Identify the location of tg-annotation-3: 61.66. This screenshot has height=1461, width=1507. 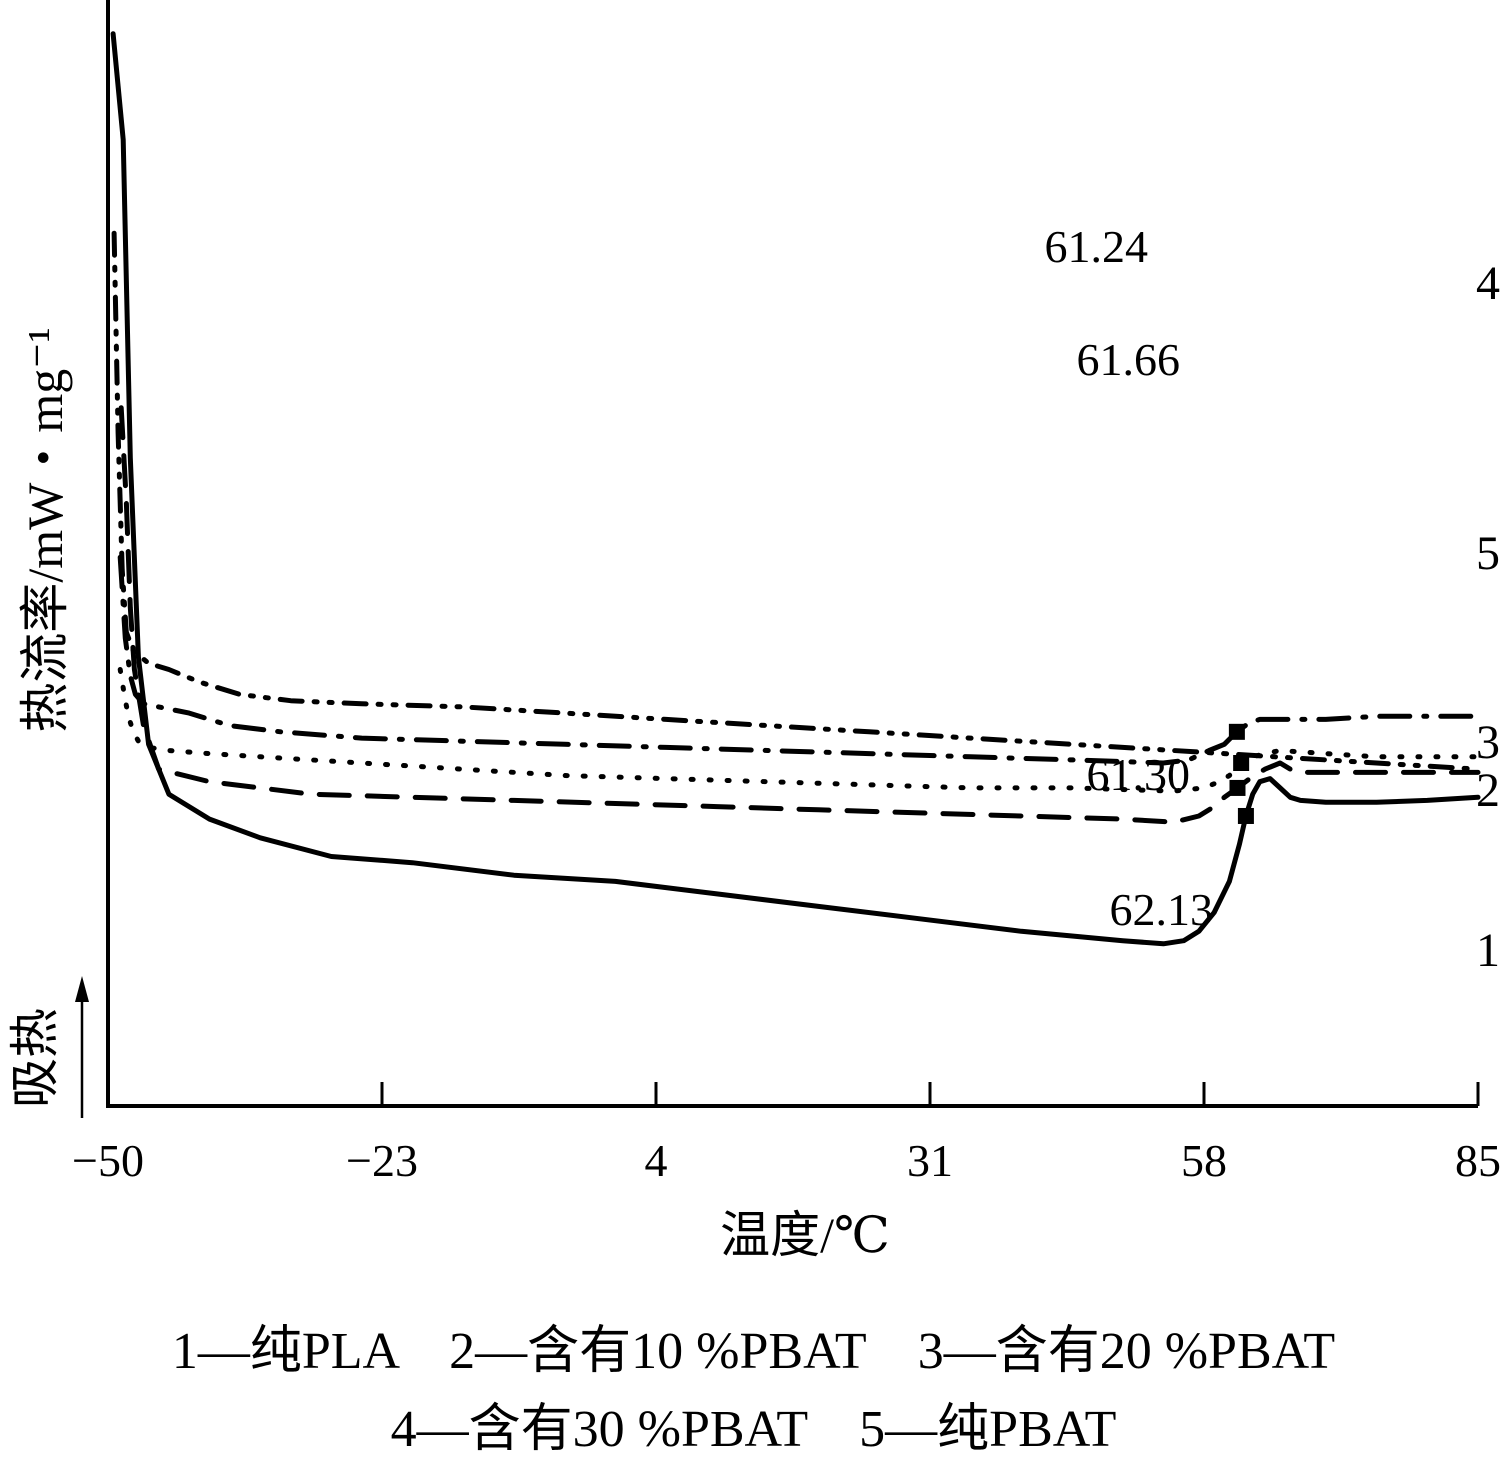
(1129, 359).